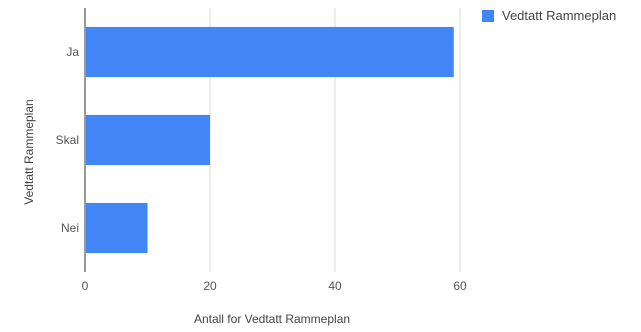 Image resolution: width=641 pixels, height=332 pixels. Describe the element at coordinates (270, 52) in the screenshot. I see `bar-ja` at that location.